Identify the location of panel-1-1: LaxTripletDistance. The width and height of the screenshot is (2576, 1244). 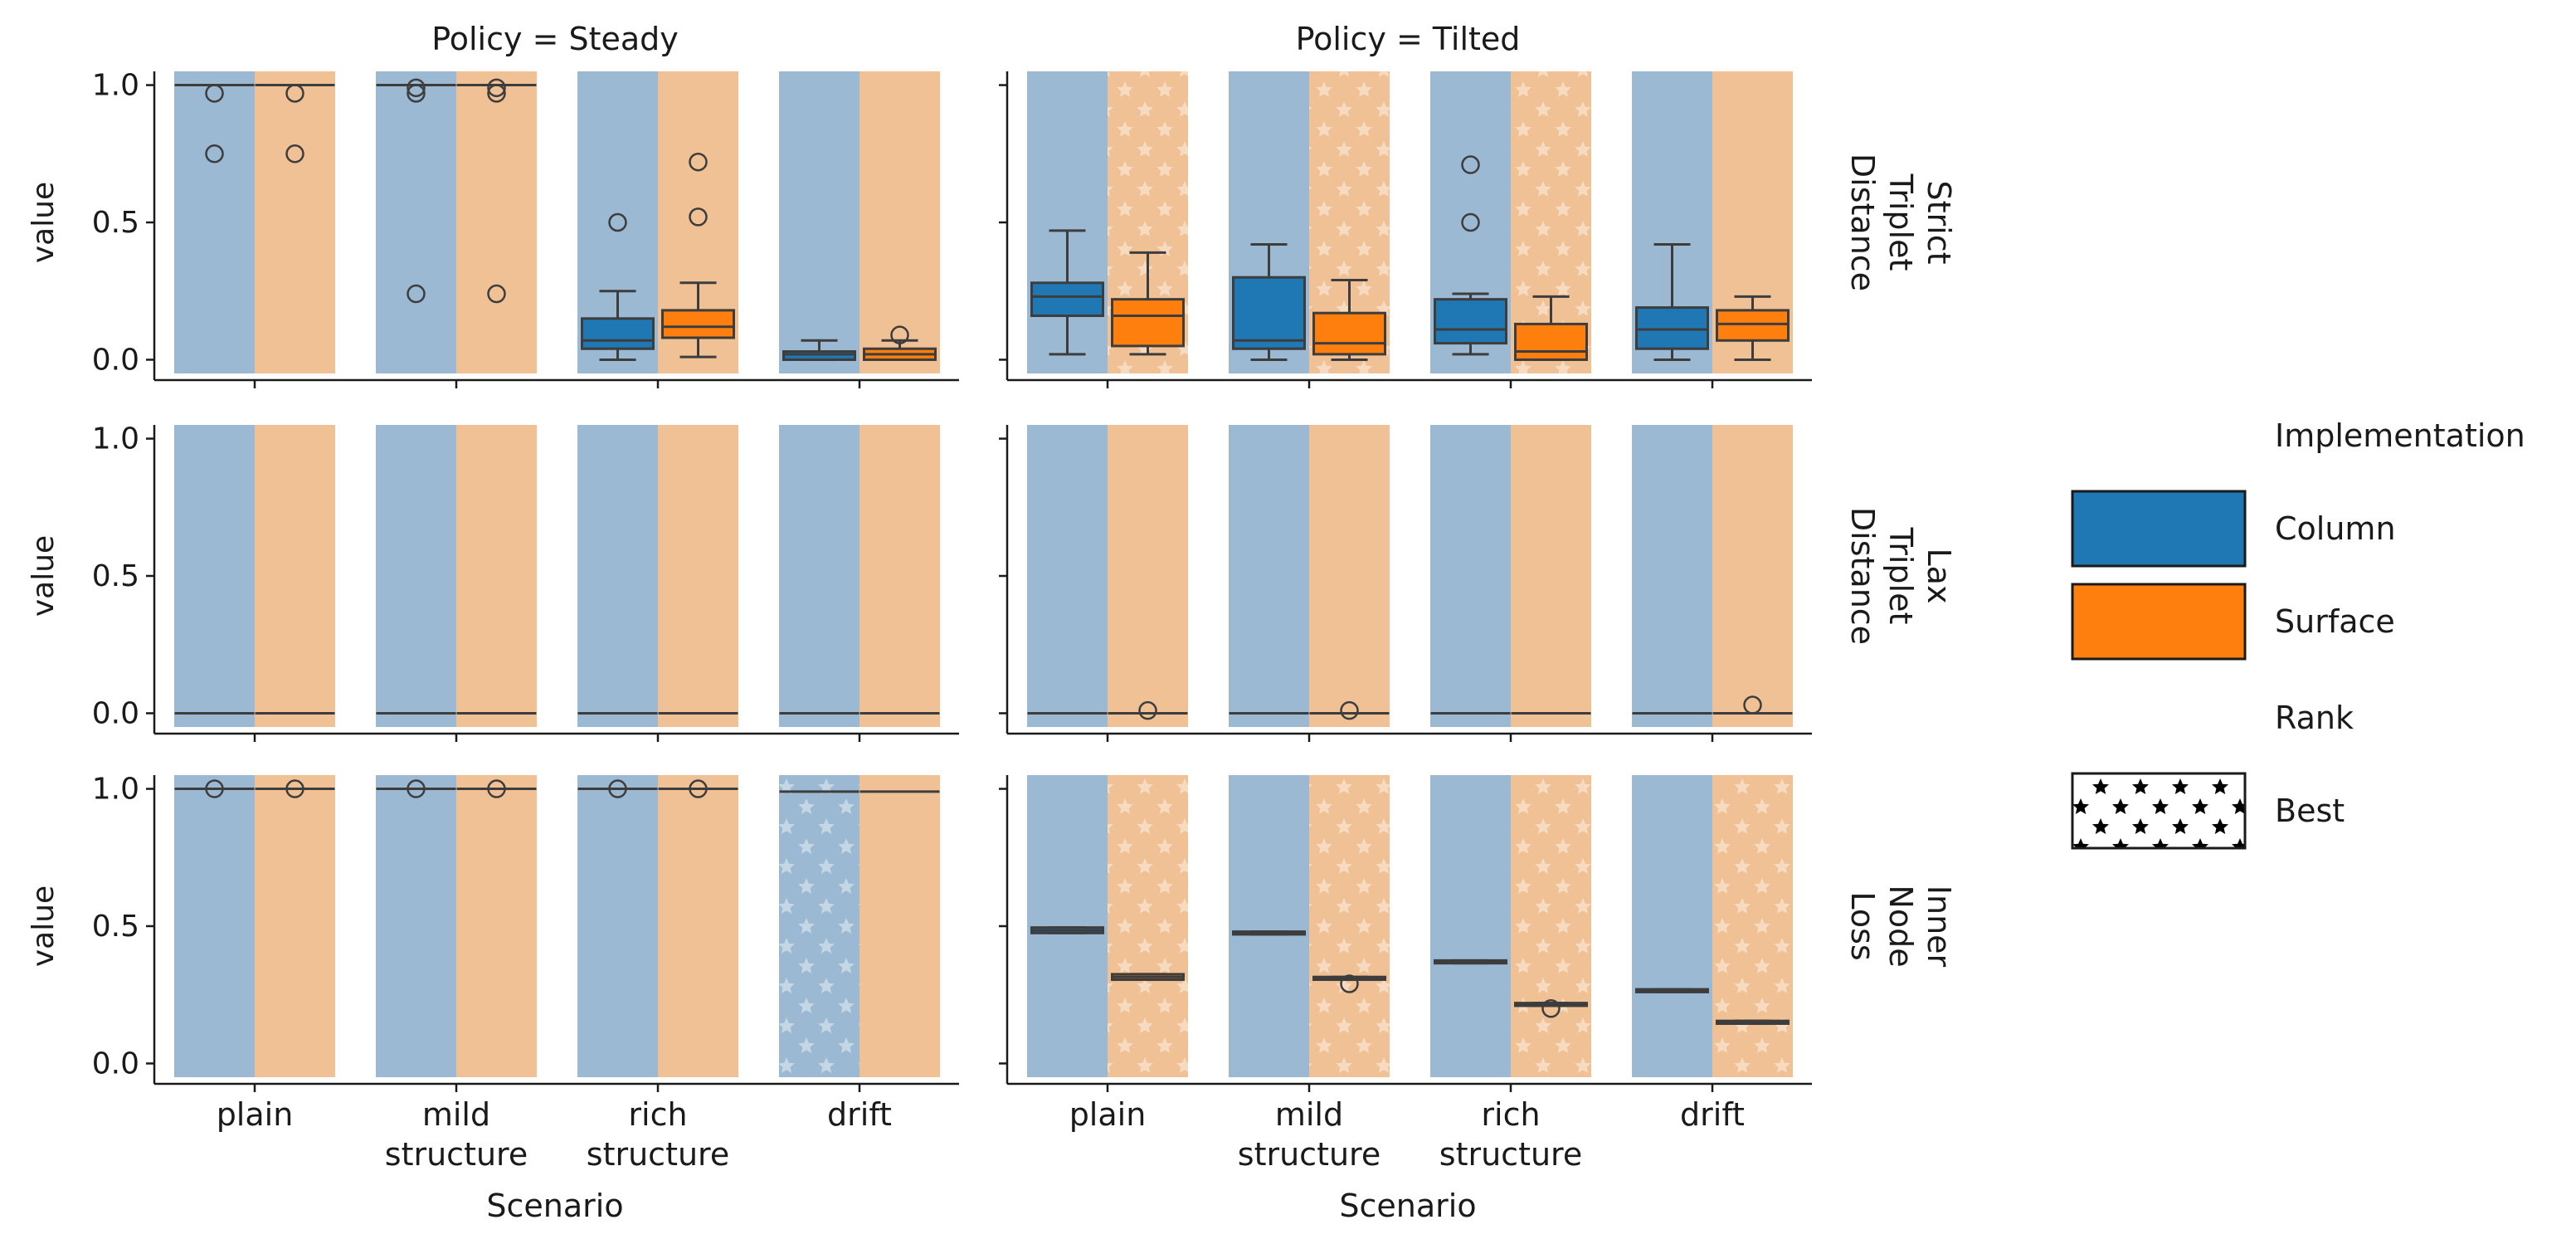
(1478, 583).